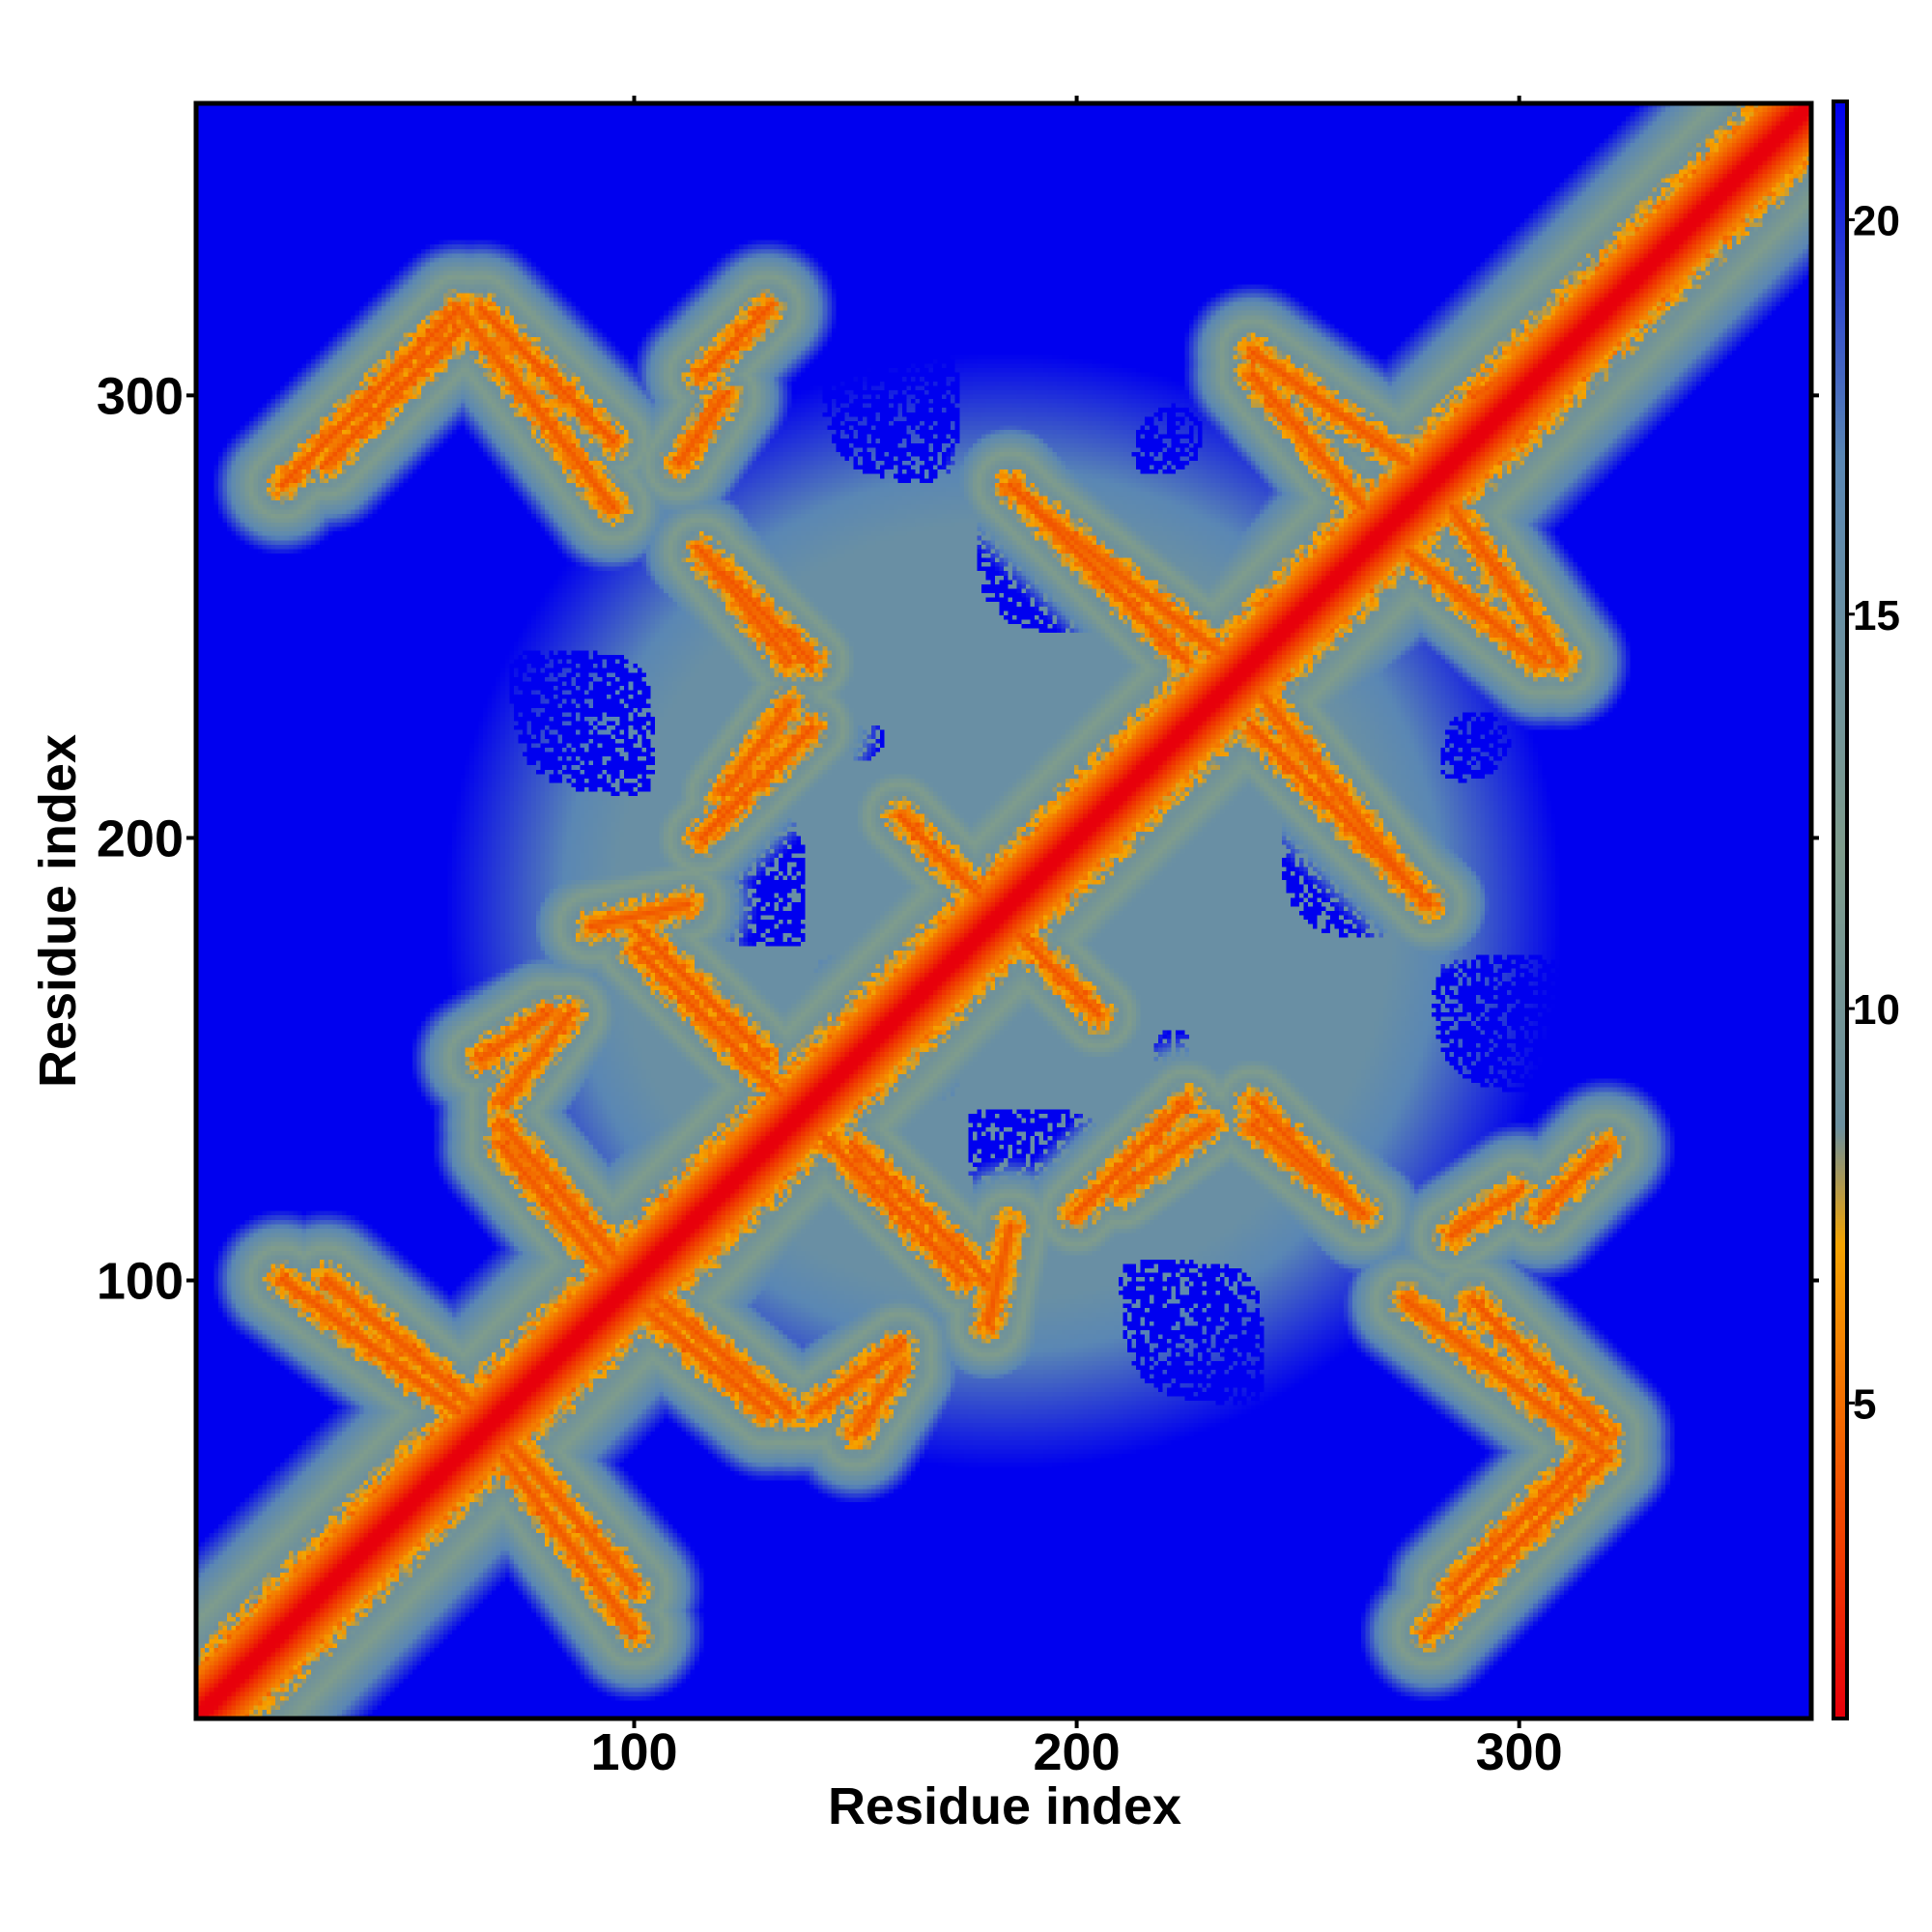 This screenshot has height=1932, width=1932. I want to click on y-tick-label: 100, so click(140, 1281).